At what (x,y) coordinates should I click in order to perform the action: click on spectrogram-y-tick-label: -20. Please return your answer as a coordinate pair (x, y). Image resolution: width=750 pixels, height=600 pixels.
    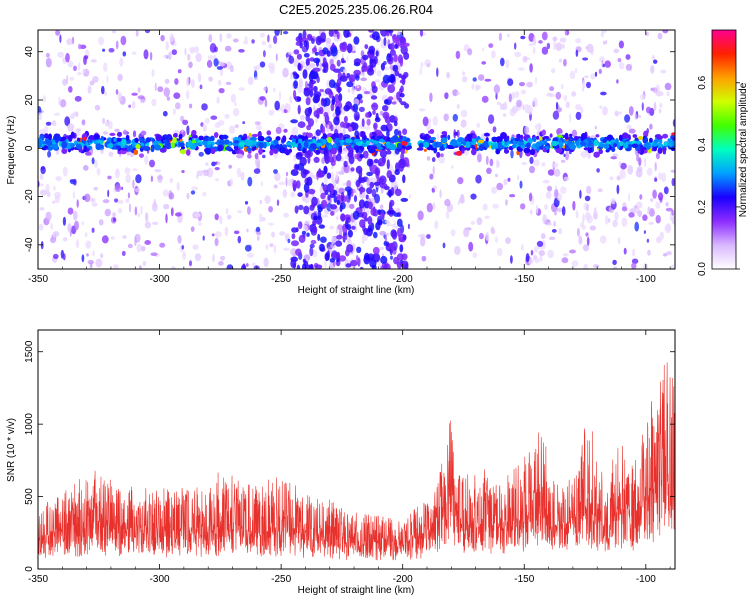
    Looking at the image, I should click on (29, 196).